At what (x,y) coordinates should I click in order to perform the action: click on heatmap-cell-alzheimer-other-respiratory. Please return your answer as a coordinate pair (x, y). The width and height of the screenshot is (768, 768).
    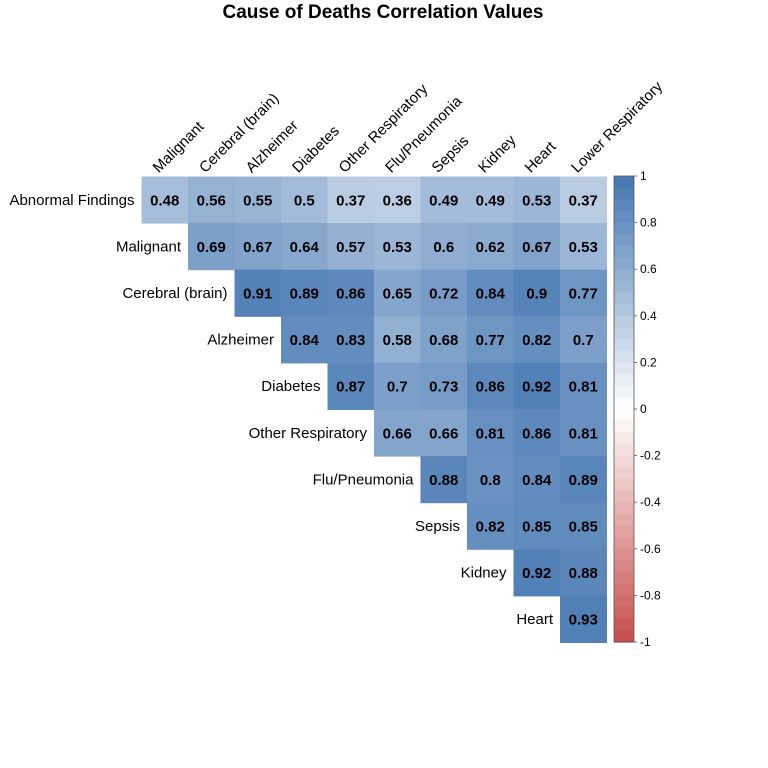
    Looking at the image, I should click on (351, 340).